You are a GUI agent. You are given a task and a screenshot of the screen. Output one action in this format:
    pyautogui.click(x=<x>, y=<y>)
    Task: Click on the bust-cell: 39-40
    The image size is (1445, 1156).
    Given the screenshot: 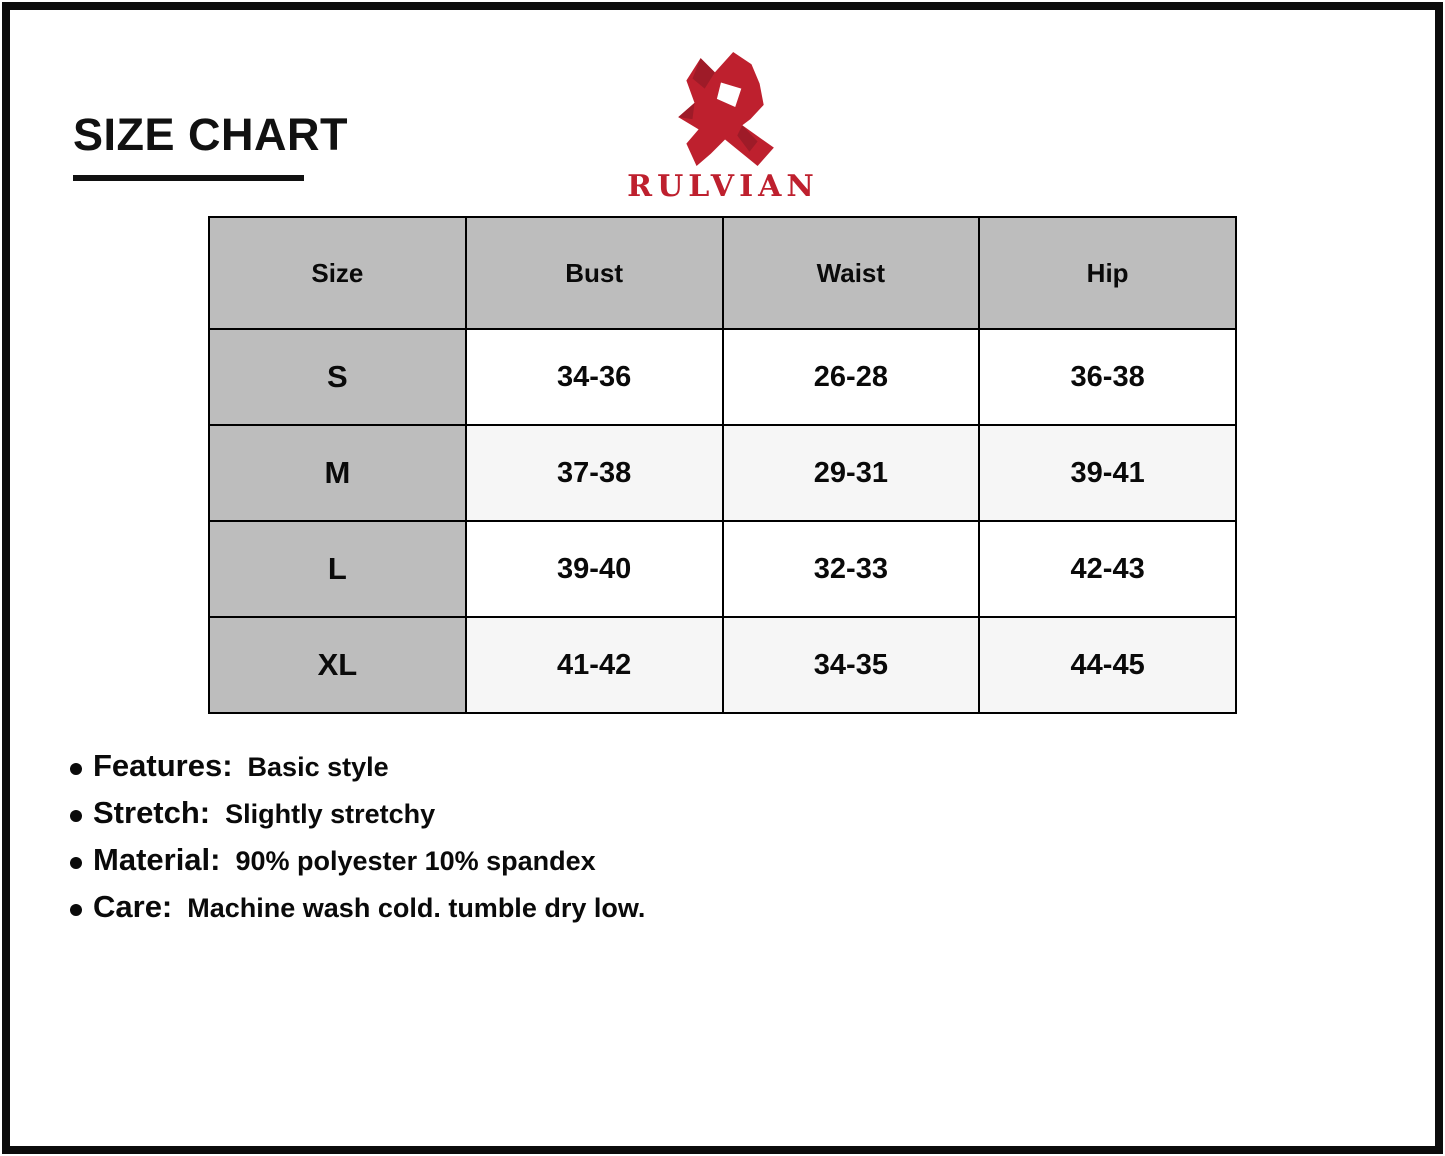 What is the action you would take?
    pyautogui.click(x=594, y=569)
    